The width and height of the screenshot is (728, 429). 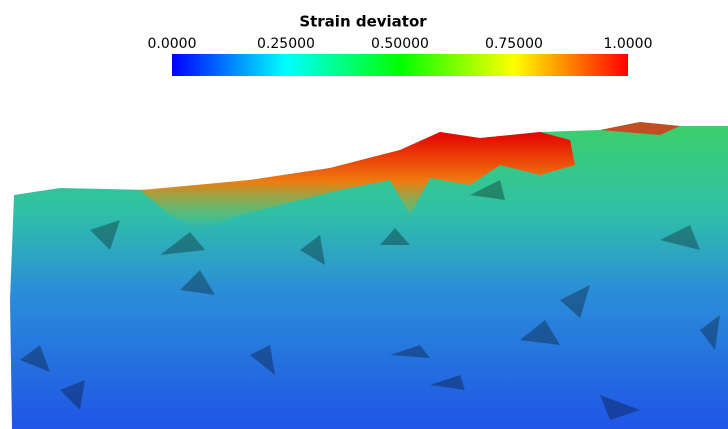 What do you see at coordinates (628, 44) in the screenshot?
I see `colorbar-tick-label: 1.0000` at bounding box center [628, 44].